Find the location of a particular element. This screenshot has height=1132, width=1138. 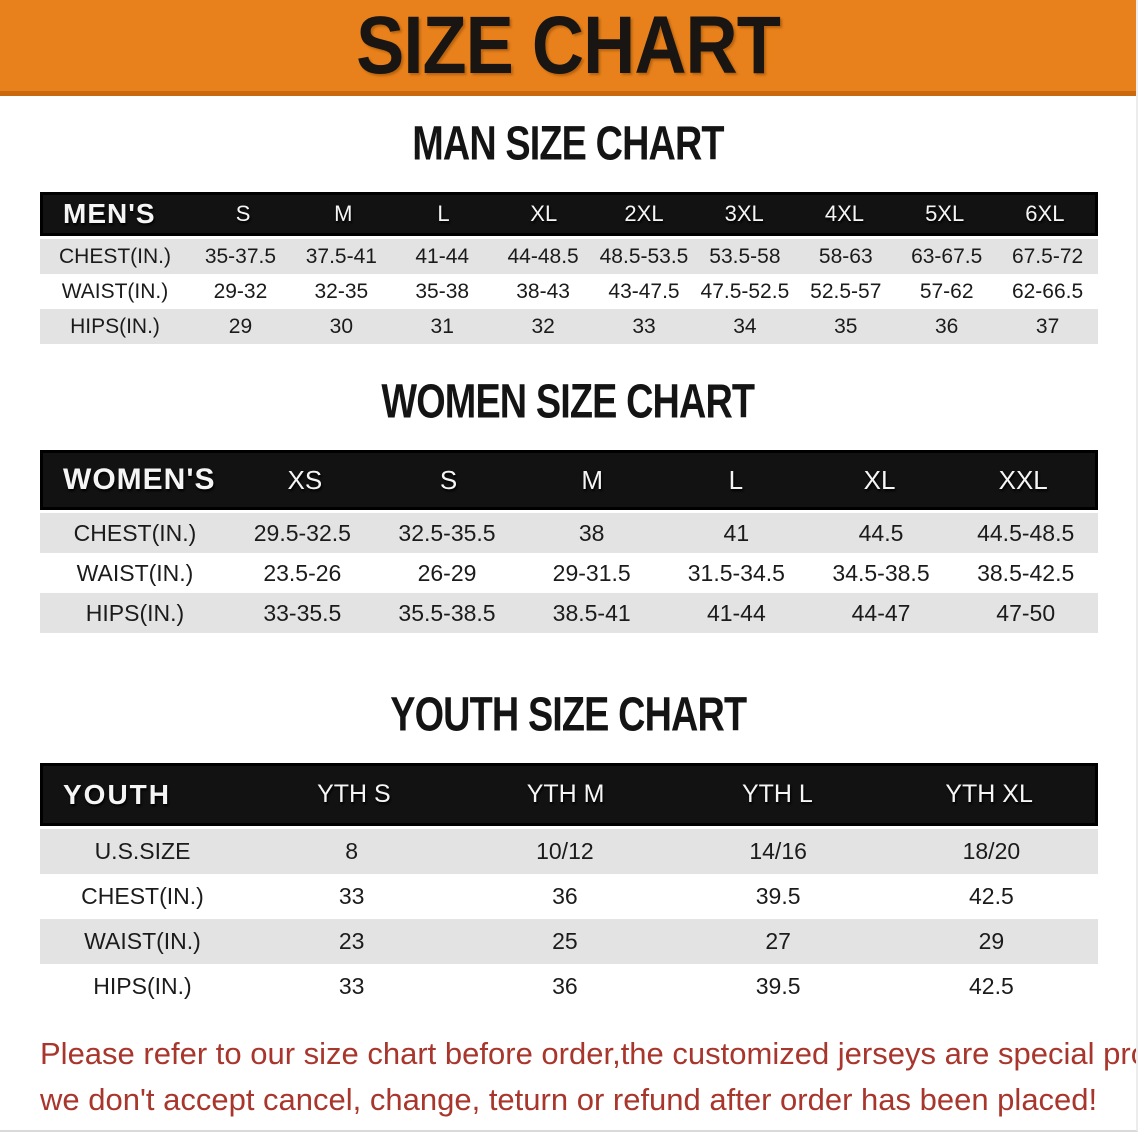

table-cell: 30 is located at coordinates (341, 326).